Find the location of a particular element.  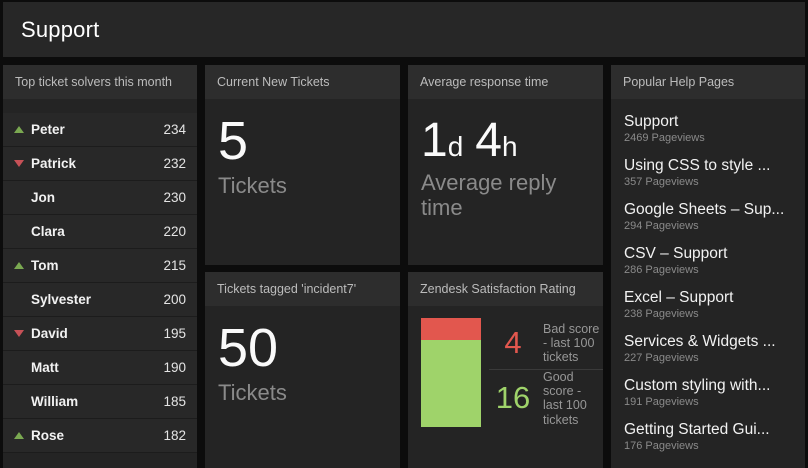

help-page-item: Google Sheets – Sup... 294 Pageviews is located at coordinates (708, 222).